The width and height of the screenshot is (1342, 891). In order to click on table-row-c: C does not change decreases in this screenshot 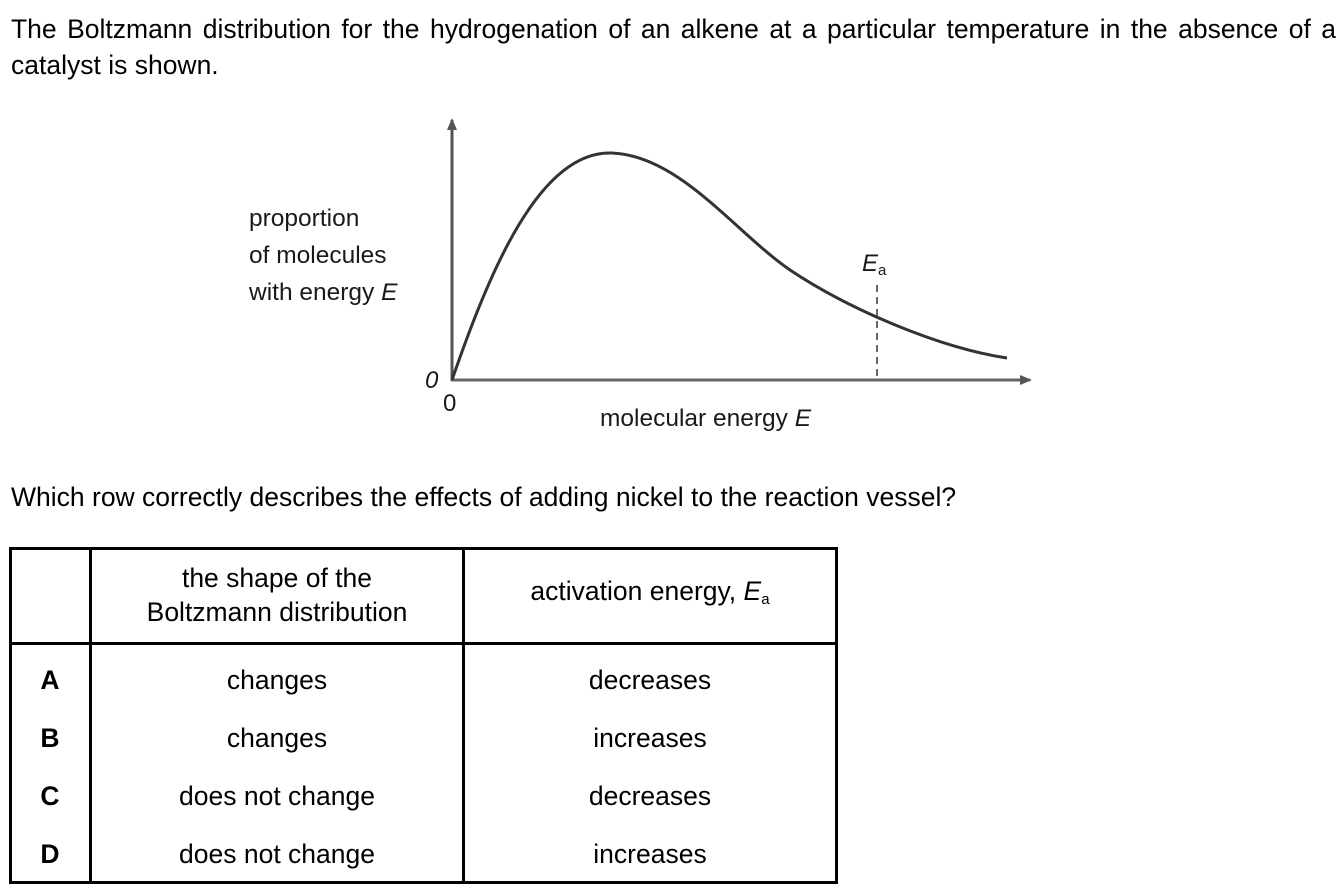, I will do `click(423, 796)`.